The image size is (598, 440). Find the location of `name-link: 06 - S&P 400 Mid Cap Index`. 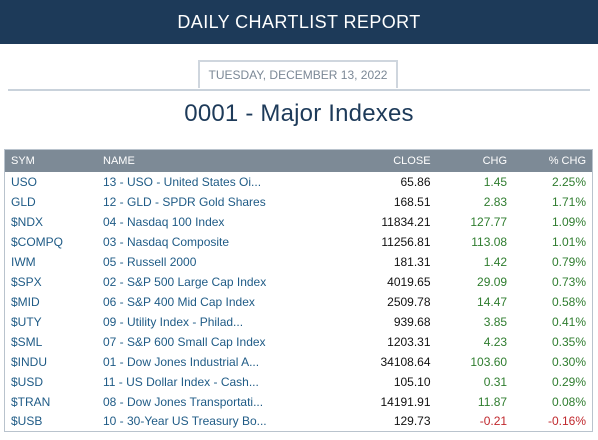

name-link: 06 - S&P 400 Mid Cap Index is located at coordinates (179, 301).